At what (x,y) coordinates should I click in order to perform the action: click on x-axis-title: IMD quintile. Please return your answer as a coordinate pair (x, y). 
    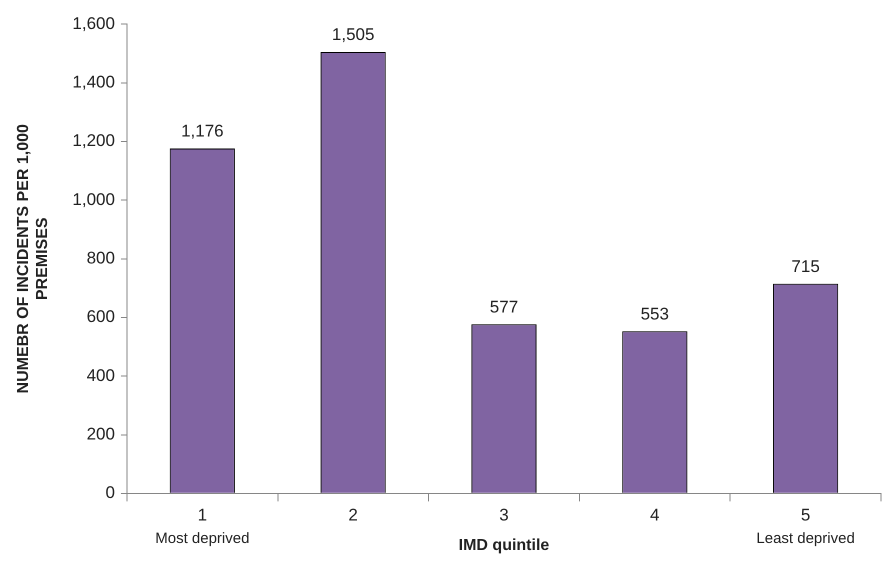
    Looking at the image, I should click on (504, 545).